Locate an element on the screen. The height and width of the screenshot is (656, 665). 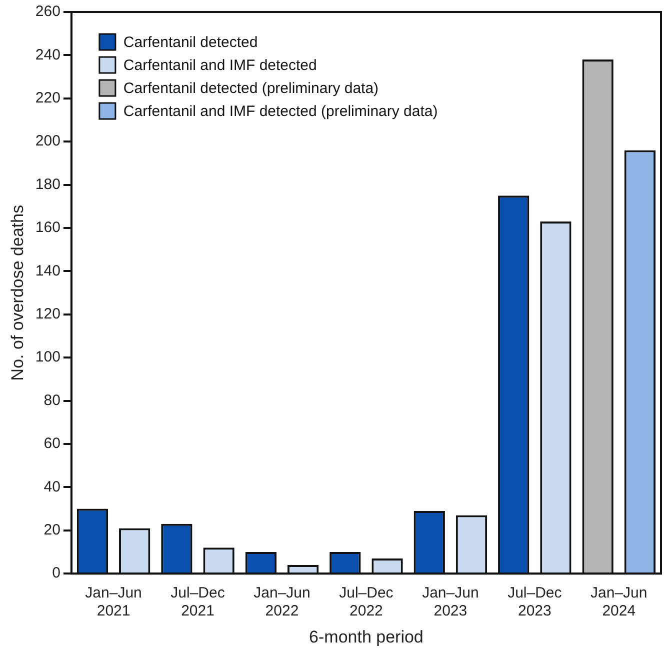
y-tick-label: 40 is located at coordinates (52, 487).